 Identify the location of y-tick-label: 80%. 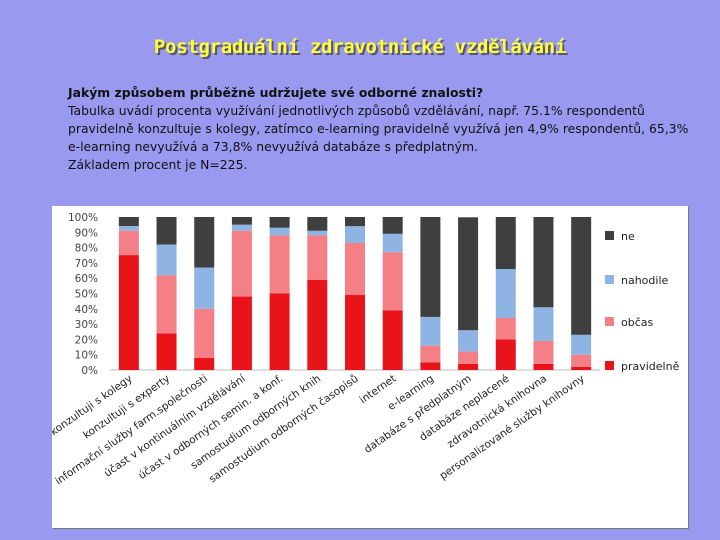
(86, 249).